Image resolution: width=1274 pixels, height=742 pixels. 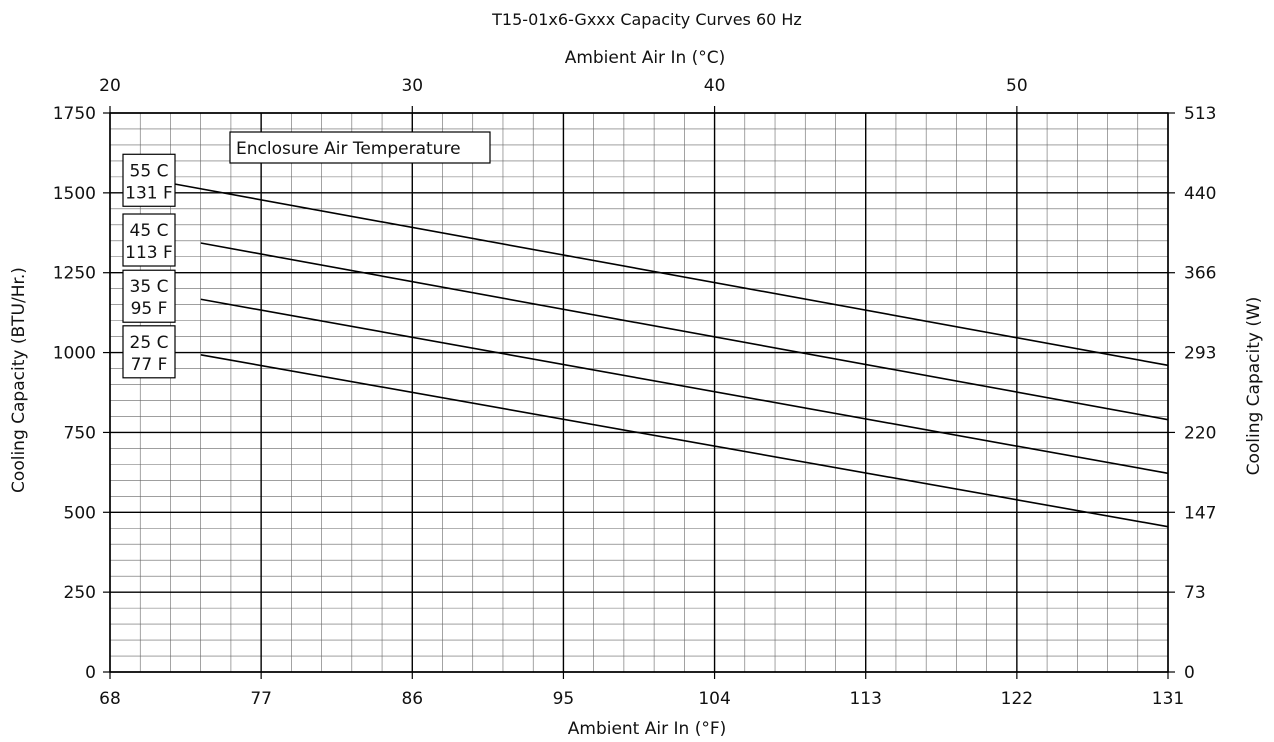 I want to click on x2-tick-labels: 20 30 40 50, so click(x=563, y=94).